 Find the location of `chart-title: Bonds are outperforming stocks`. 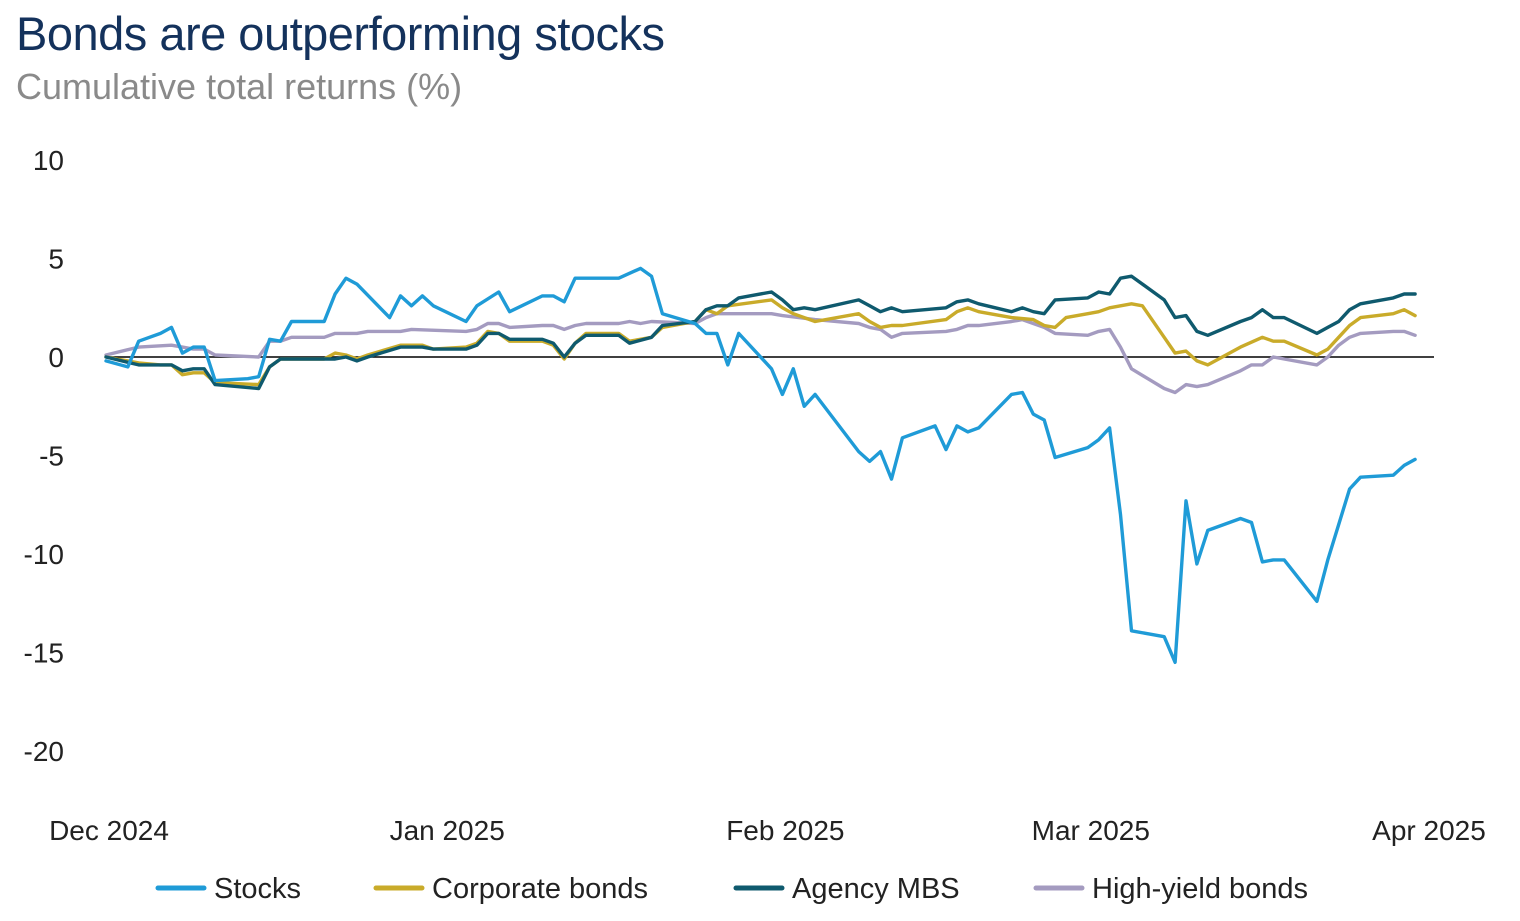

chart-title: Bonds are outperforming stocks is located at coordinates (340, 33).